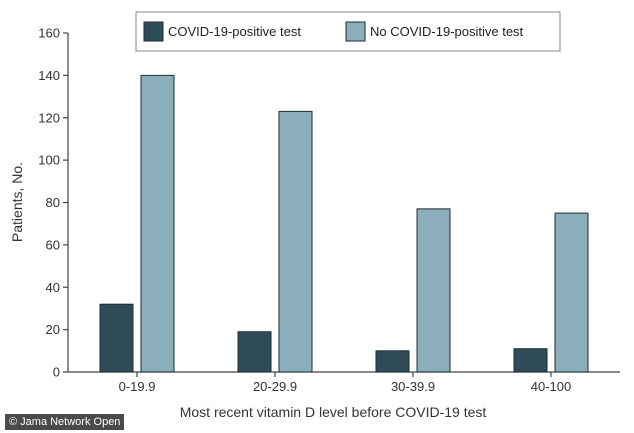  Describe the element at coordinates (65, 422) in the screenshot. I see `source-credit: © Jama Network Open` at that location.